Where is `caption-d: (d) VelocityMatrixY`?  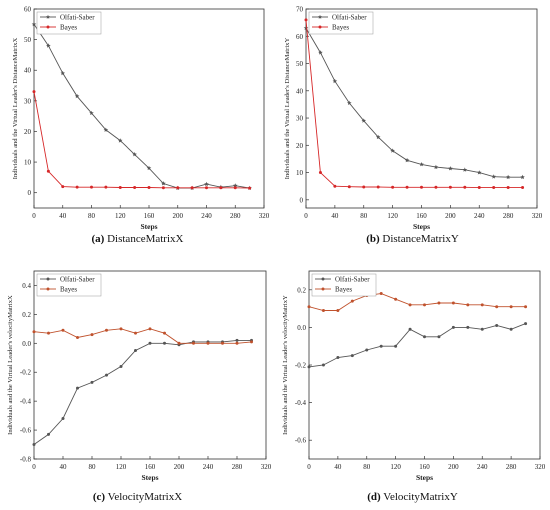
caption-d: (d) VelocityMatrixY is located at coordinates (412, 497).